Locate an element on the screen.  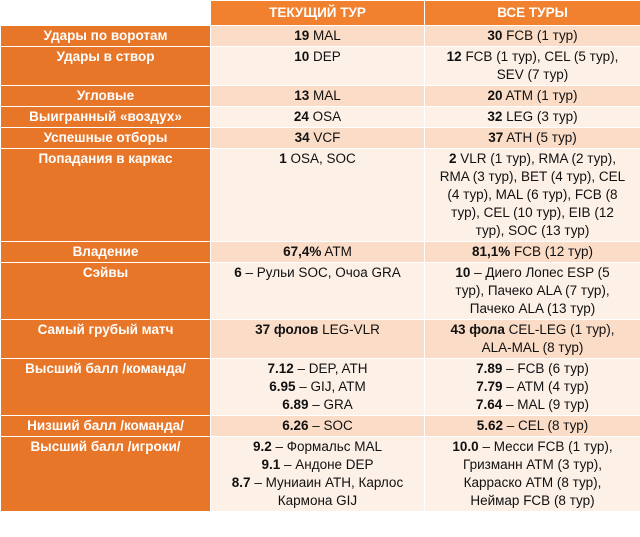
stat-detail: MAL is located at coordinates (325, 95).